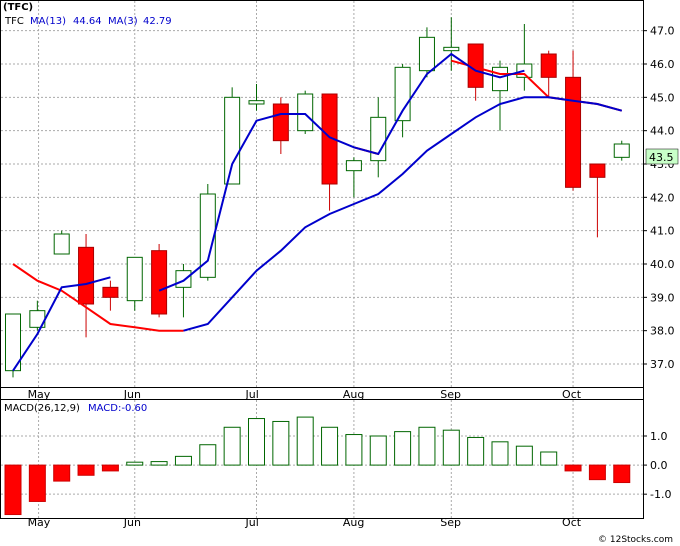 The width and height of the screenshot is (680, 546). Describe the element at coordinates (123, 21) in the screenshot. I see `ma3-label: MA(3)` at that location.